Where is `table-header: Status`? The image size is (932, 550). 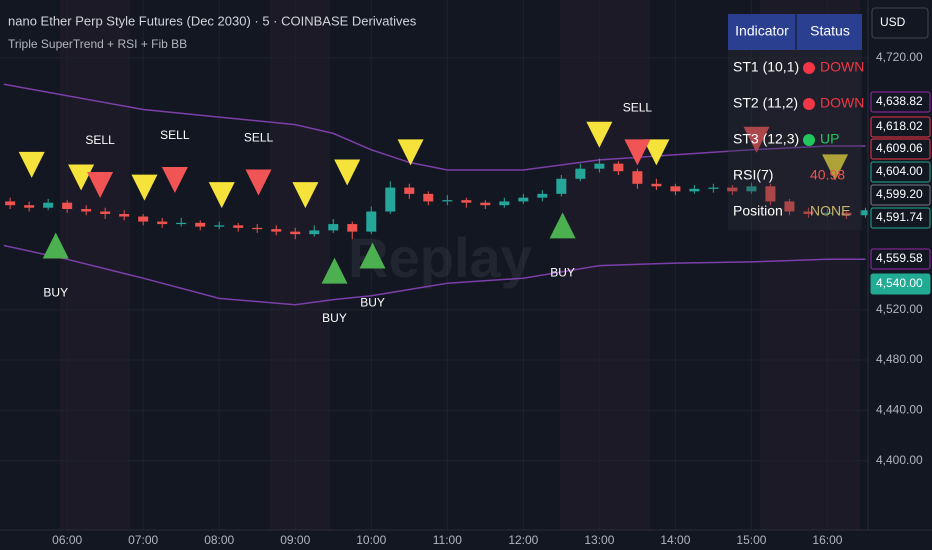
table-header: Status is located at coordinates (830, 31).